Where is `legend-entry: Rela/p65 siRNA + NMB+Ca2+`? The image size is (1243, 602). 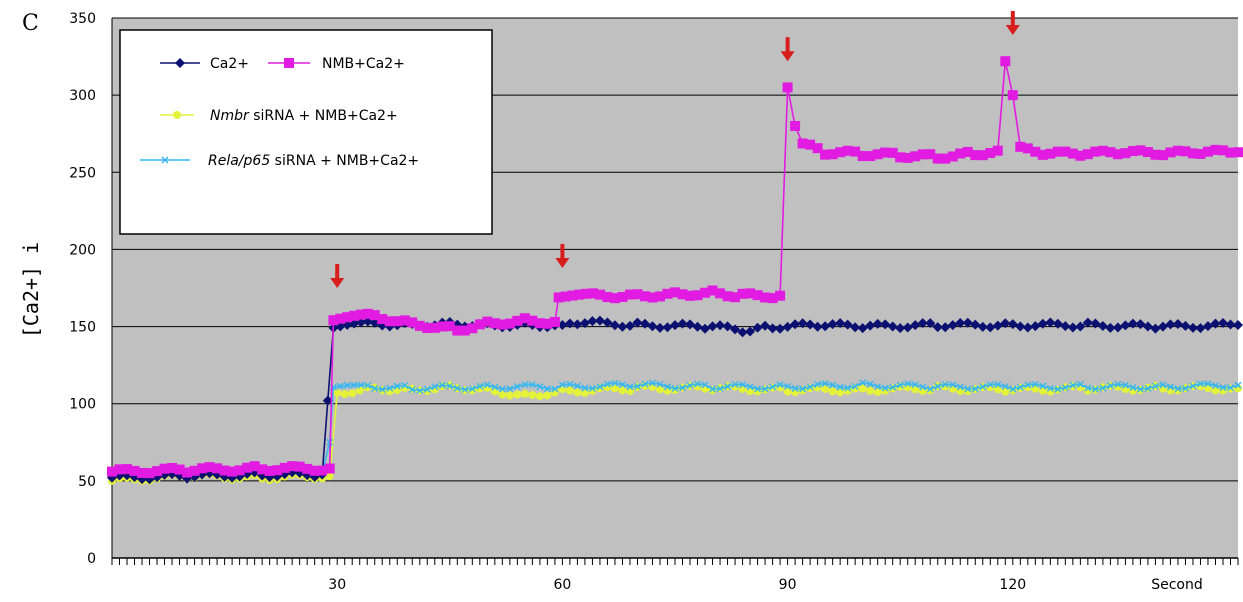
legend-entry: Rela/p65 siRNA + NMB+Ca2+ is located at coordinates (279, 161).